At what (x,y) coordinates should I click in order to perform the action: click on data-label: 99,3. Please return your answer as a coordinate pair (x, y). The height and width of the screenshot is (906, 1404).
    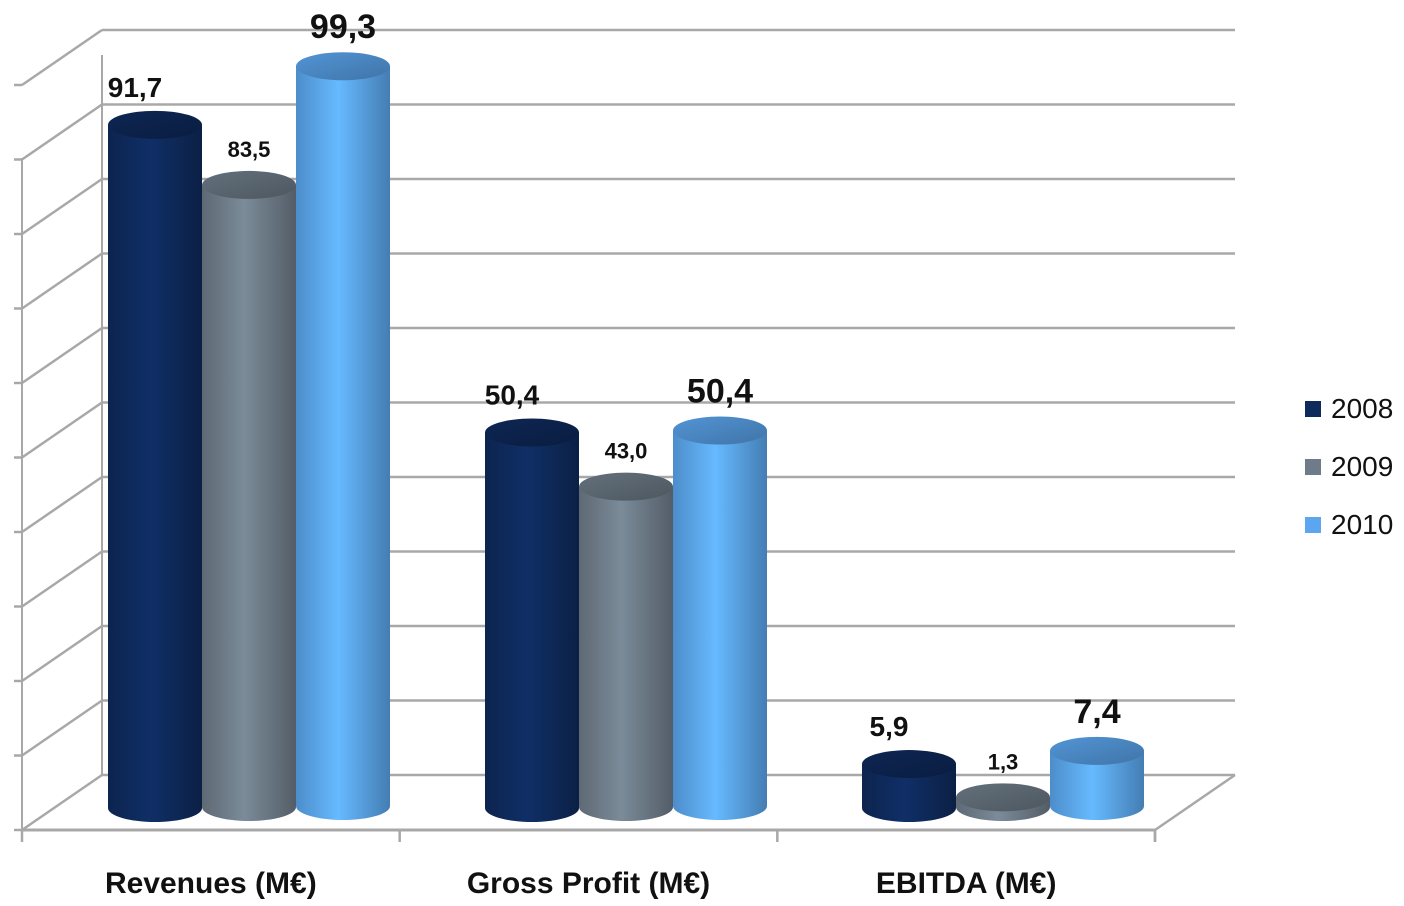
    Looking at the image, I should click on (343, 27).